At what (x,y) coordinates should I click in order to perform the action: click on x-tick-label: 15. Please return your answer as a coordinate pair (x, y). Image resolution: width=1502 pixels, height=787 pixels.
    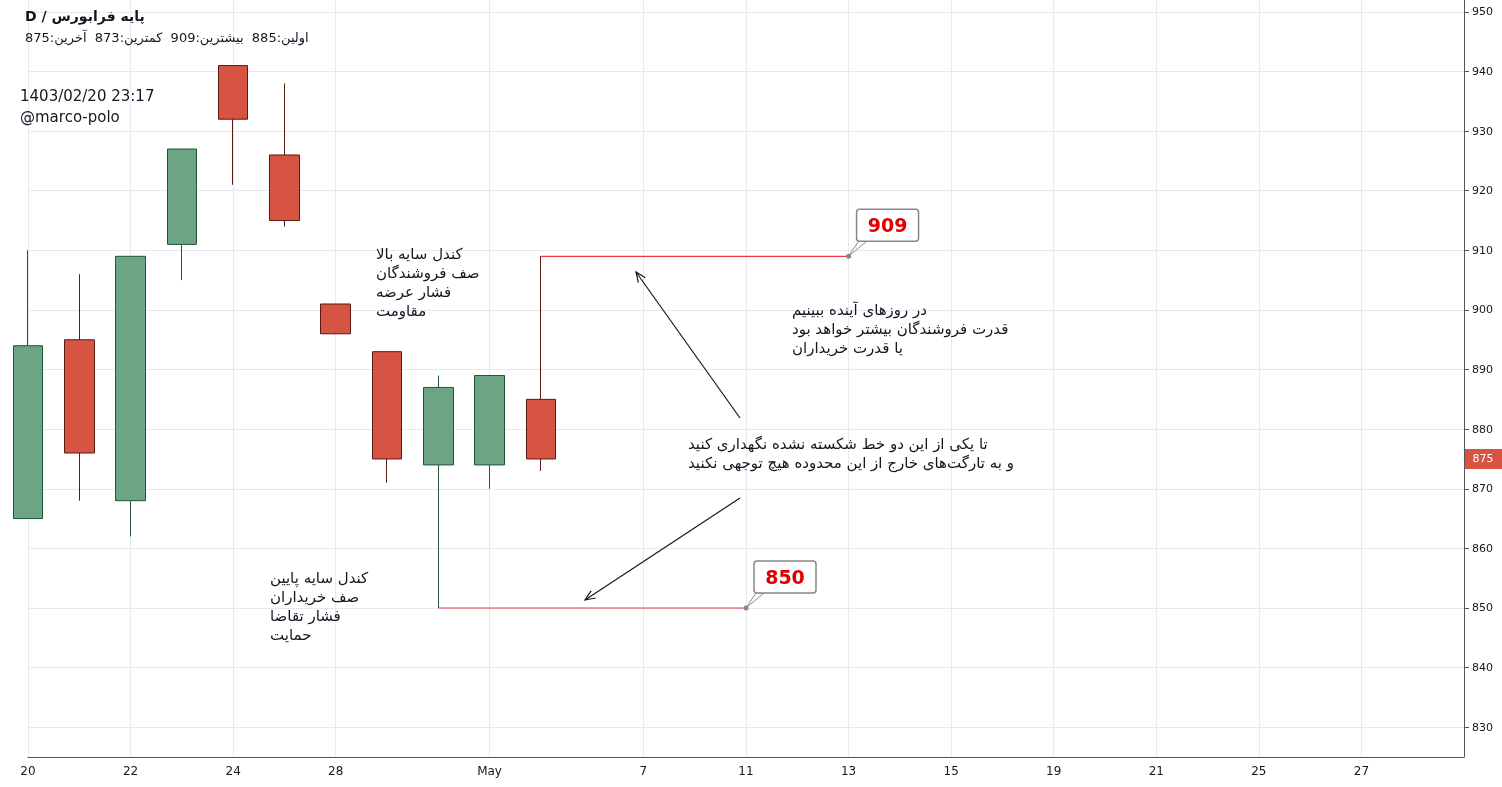
    Looking at the image, I should click on (951, 771).